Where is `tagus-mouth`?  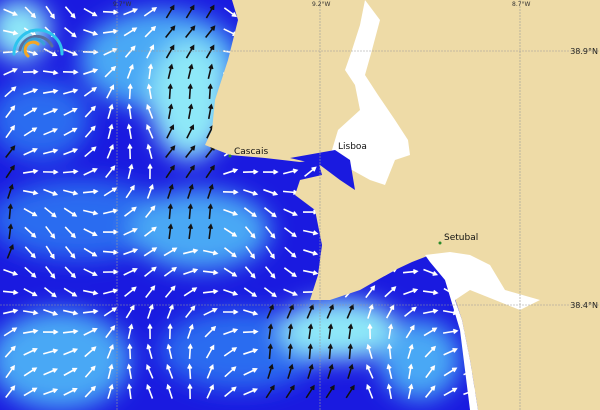 tagus-mouth is located at coordinates (322, 170).